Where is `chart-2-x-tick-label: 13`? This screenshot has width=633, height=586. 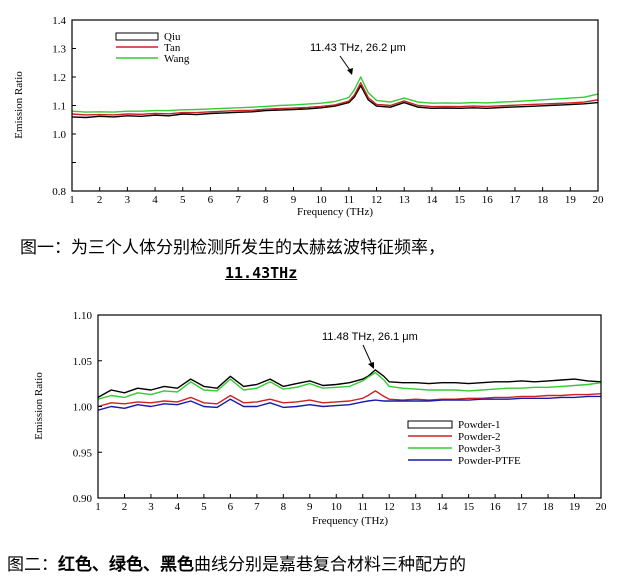
chart-2-x-tick-label: 13 is located at coordinates (416, 507).